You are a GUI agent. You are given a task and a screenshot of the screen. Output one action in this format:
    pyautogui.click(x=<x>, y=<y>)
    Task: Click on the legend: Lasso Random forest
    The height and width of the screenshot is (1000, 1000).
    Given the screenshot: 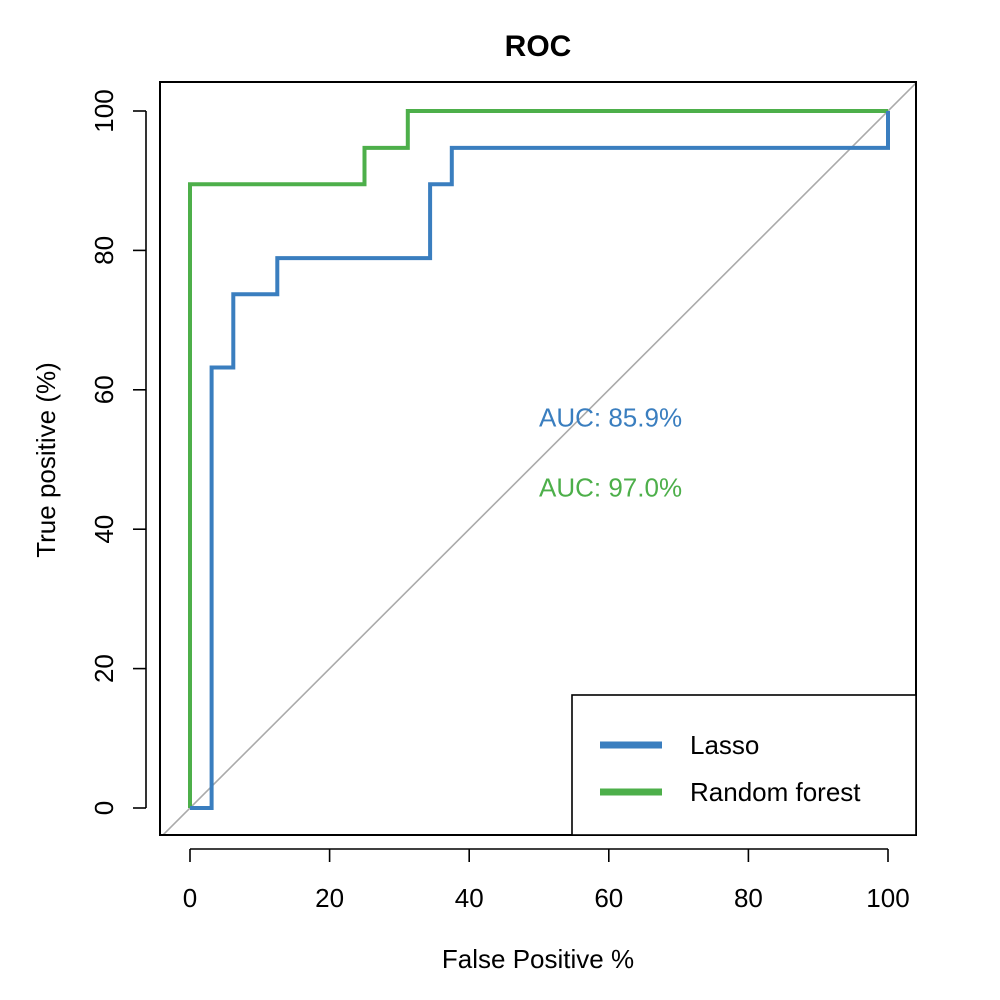 What is the action you would take?
    pyautogui.click(x=744, y=765)
    